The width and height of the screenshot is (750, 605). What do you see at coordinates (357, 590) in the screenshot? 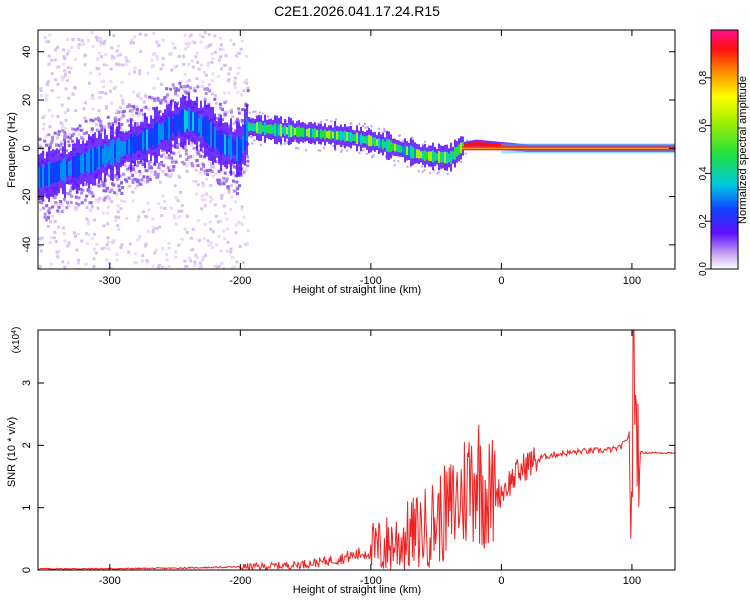
I see `snr-x-label: Height of straight line (km)` at bounding box center [357, 590].